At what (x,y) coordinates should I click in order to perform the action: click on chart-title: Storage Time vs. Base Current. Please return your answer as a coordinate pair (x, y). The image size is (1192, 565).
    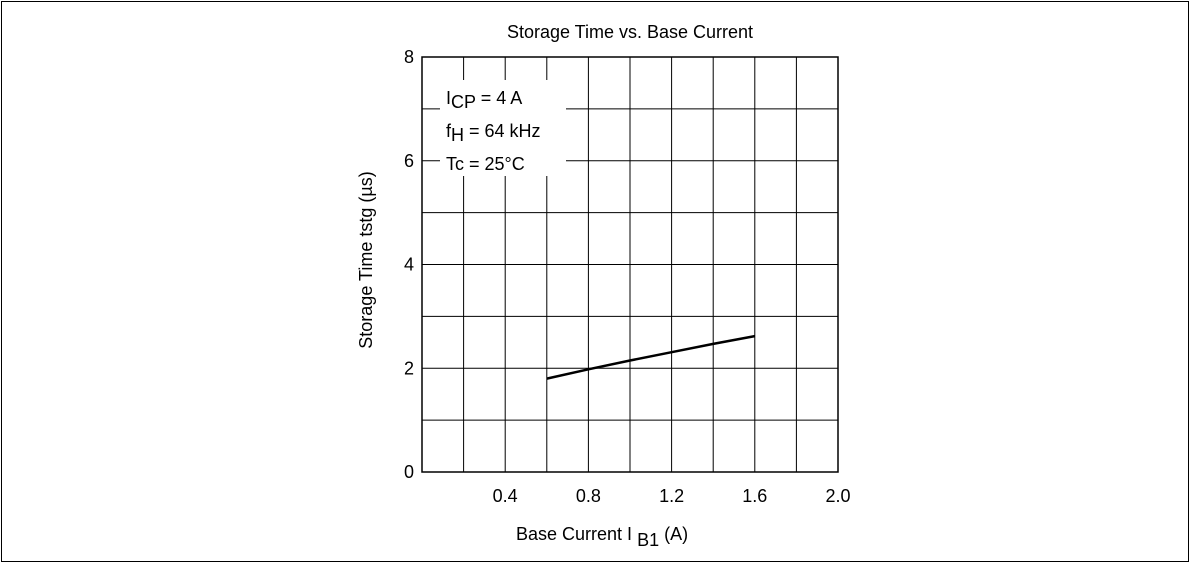
    Looking at the image, I should click on (630, 32).